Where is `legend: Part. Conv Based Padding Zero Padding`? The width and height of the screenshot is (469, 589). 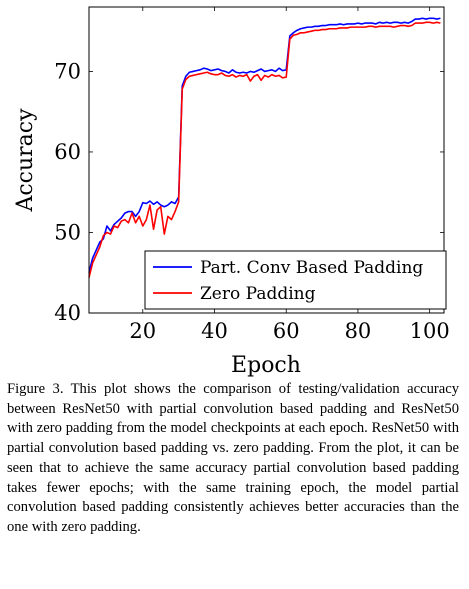
legend: Part. Conv Based Padding Zero Padding is located at coordinates (295, 280).